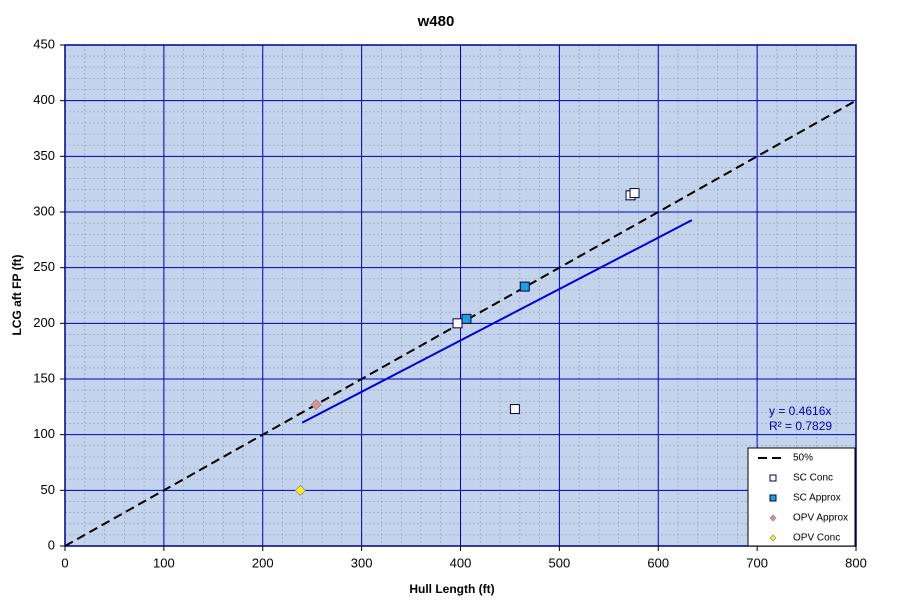 Image resolution: width=899 pixels, height=613 pixels. I want to click on y-tick-label: 400, so click(44, 99).